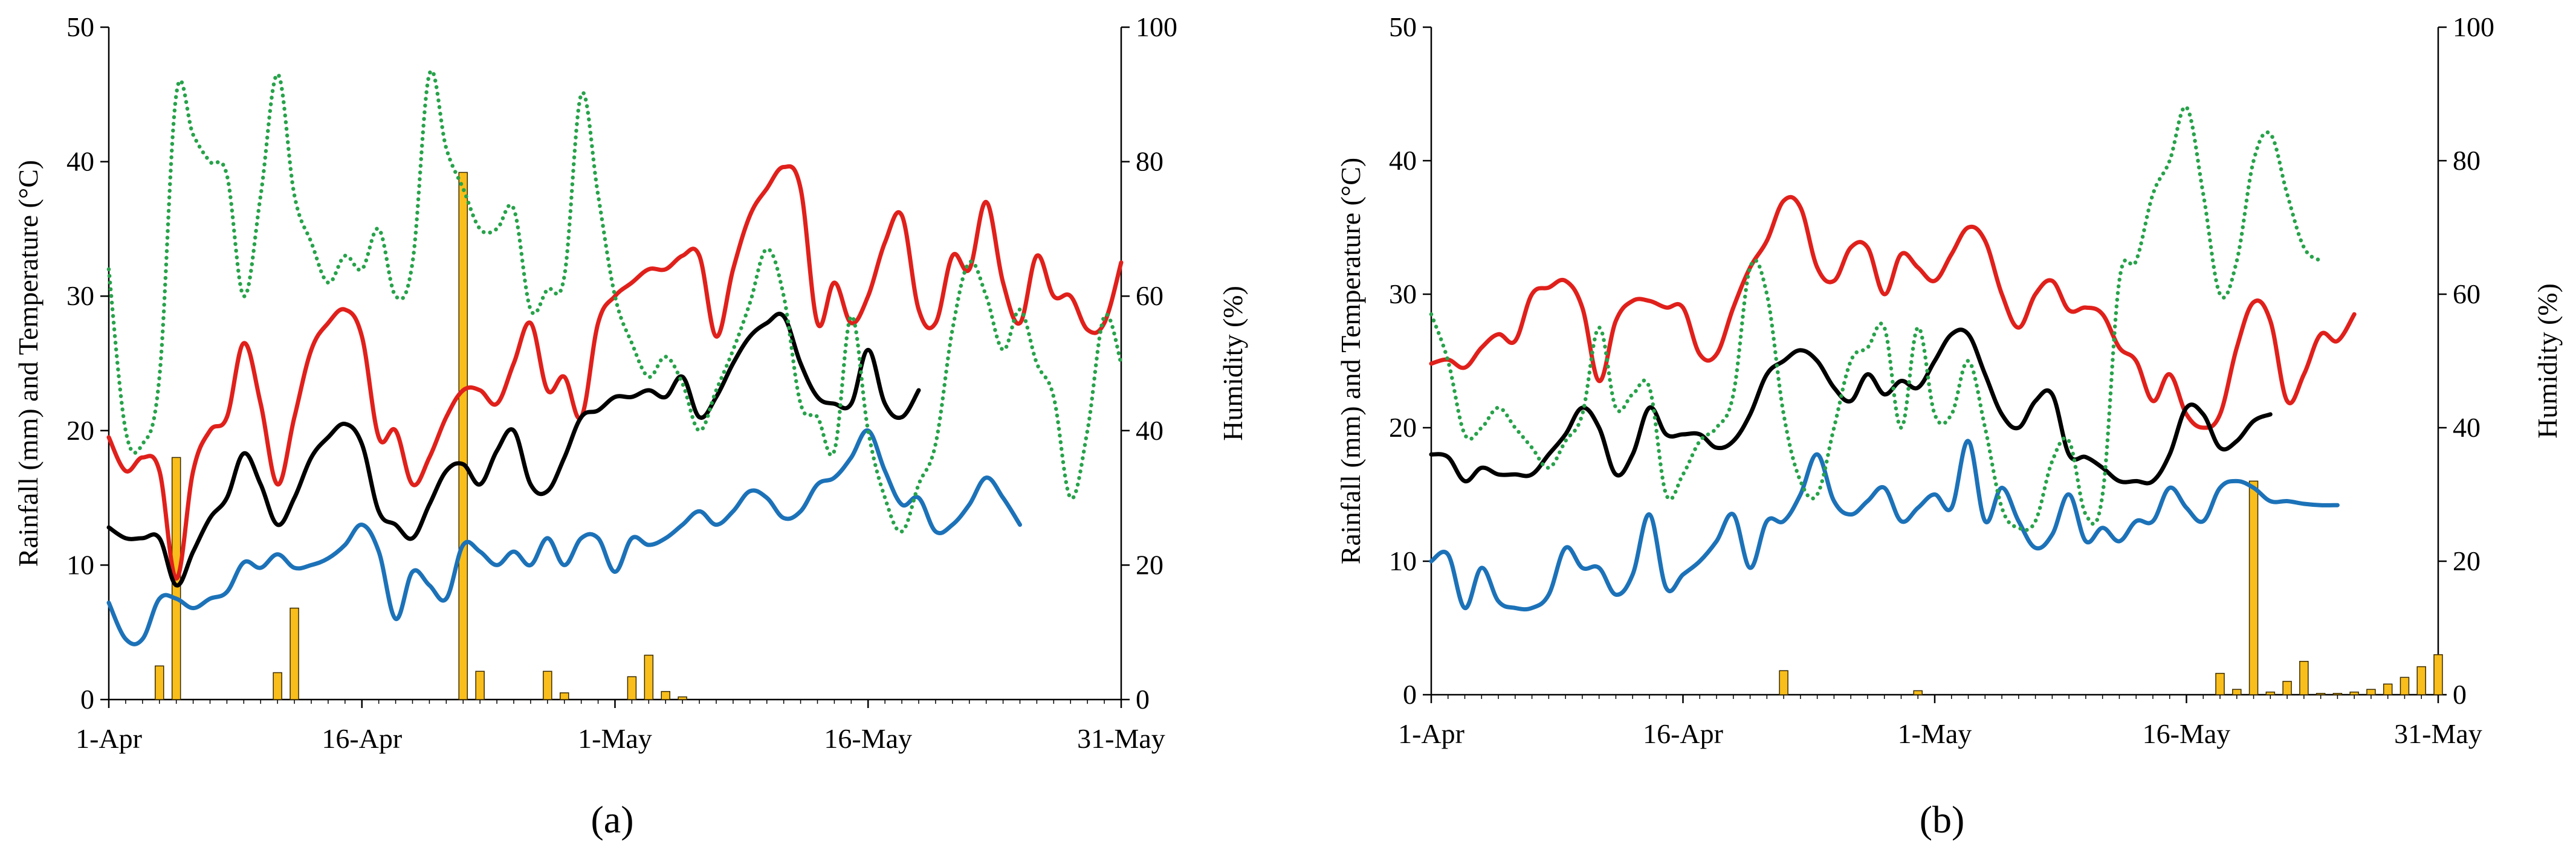 Image resolution: width=2576 pixels, height=853 pixels. What do you see at coordinates (612, 820) in the screenshot?
I see `panel-label: (a)` at bounding box center [612, 820].